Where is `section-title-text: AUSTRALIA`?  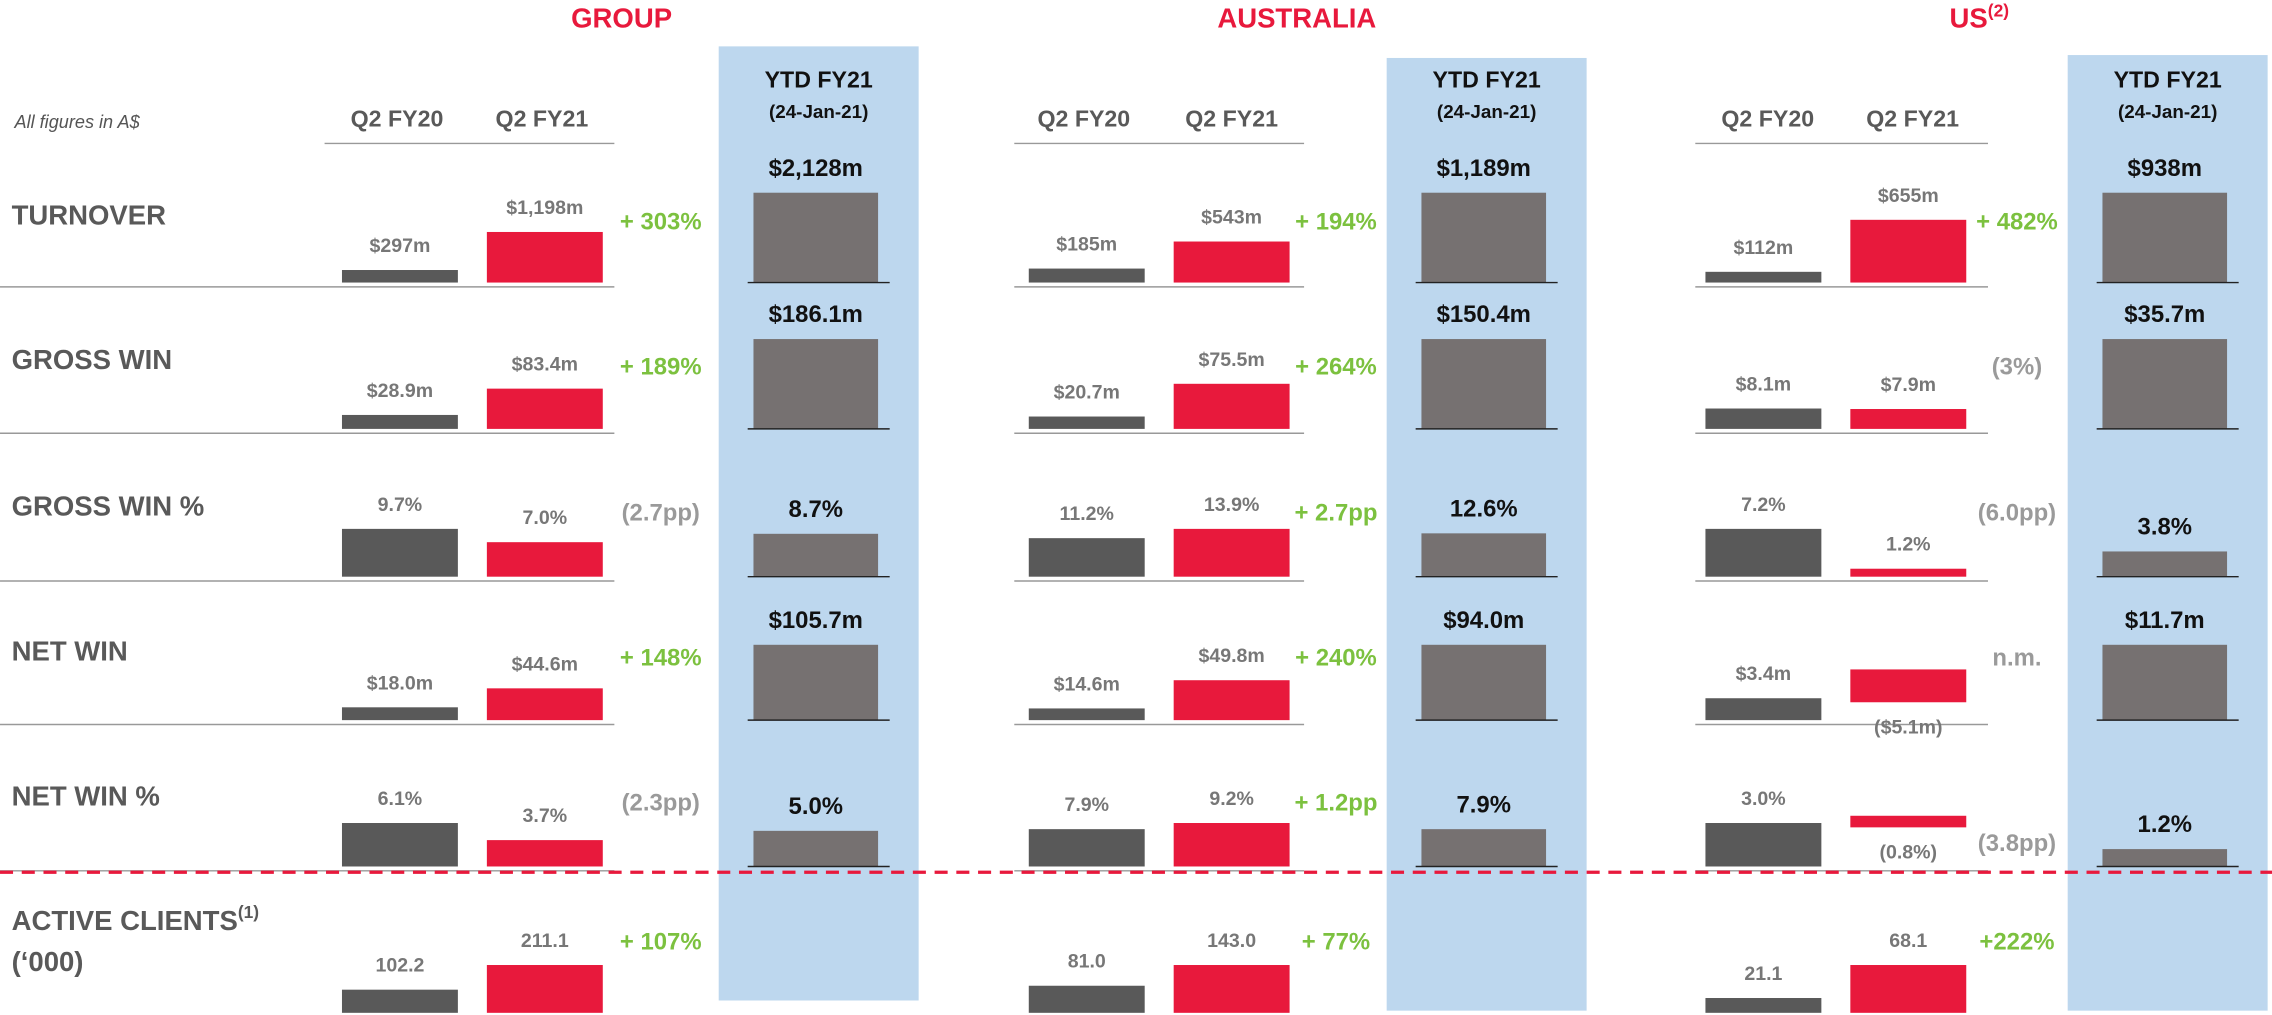
section-title-text: AUSTRALIA is located at coordinates (1296, 18).